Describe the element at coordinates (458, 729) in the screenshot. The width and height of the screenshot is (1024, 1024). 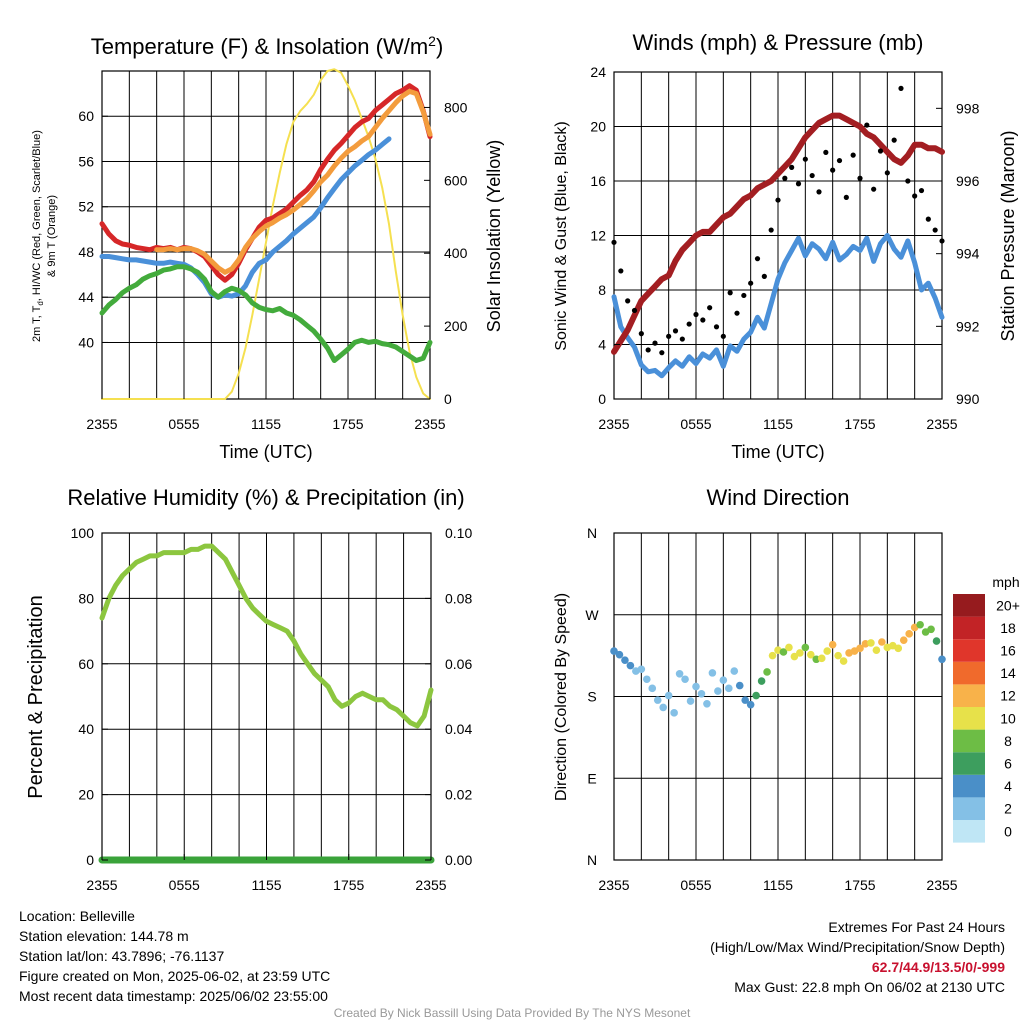
I see `y2-tick-label: 0.04` at that location.